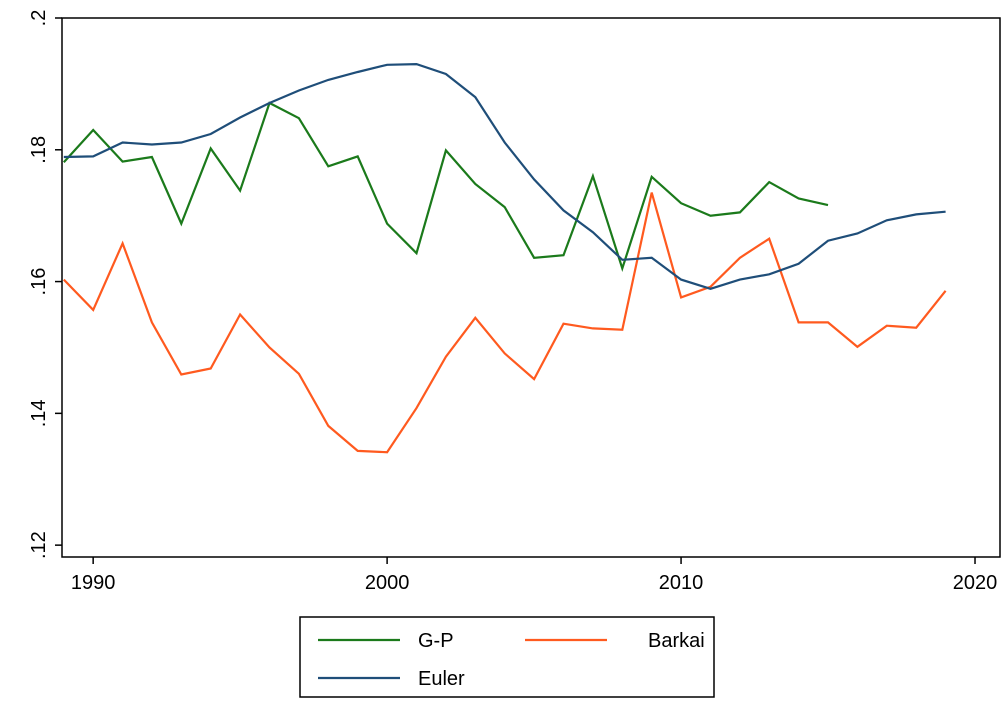 The image size is (1003, 705). I want to click on y-tick-label: .2, so click(39, 18).